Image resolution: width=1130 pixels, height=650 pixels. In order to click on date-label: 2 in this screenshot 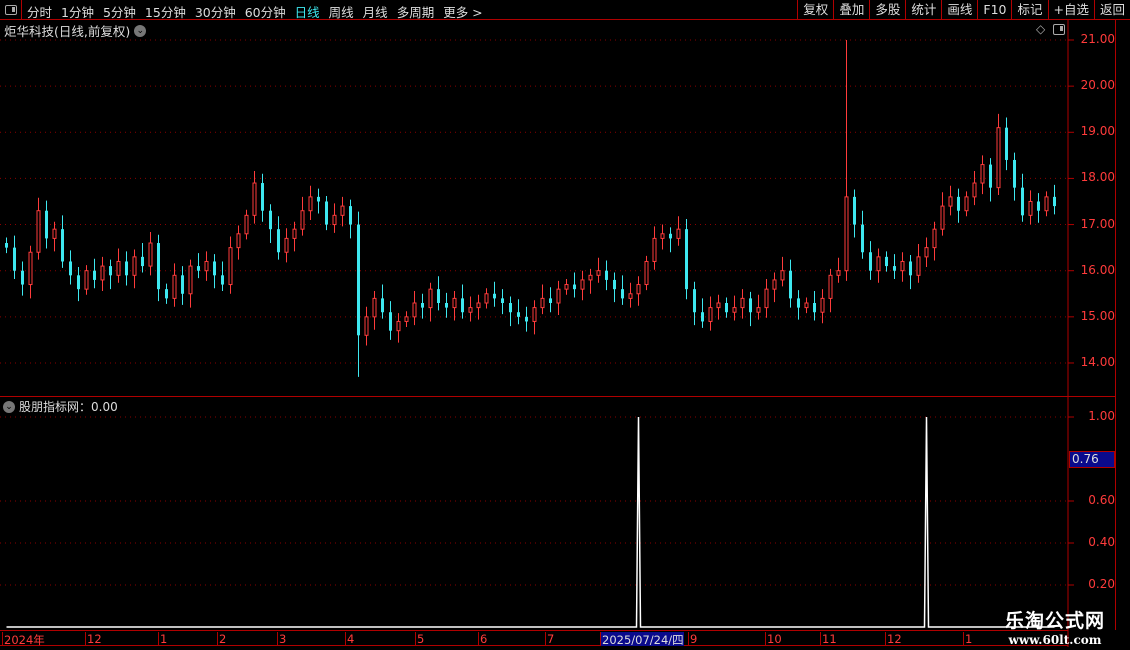, I will do `click(222, 639)`.